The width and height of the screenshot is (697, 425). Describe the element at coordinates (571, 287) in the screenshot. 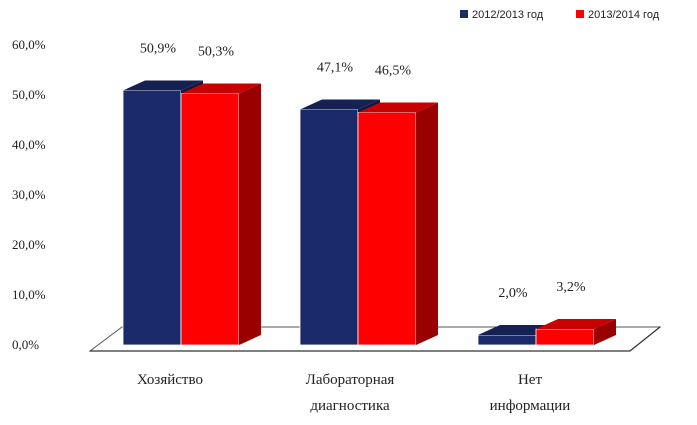

I see `data-label: 3,2%` at that location.